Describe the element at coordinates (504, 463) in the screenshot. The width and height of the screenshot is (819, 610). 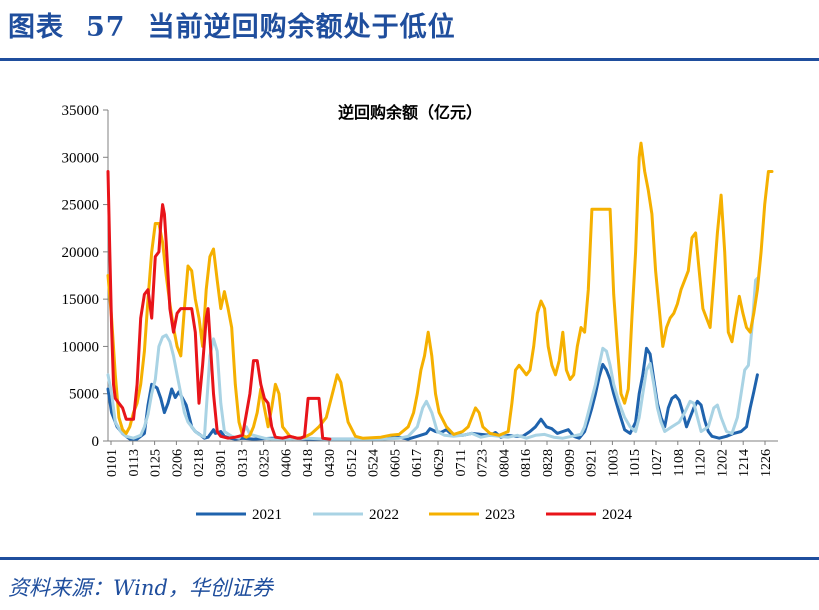
I see `x-tick-label: 0804` at that location.